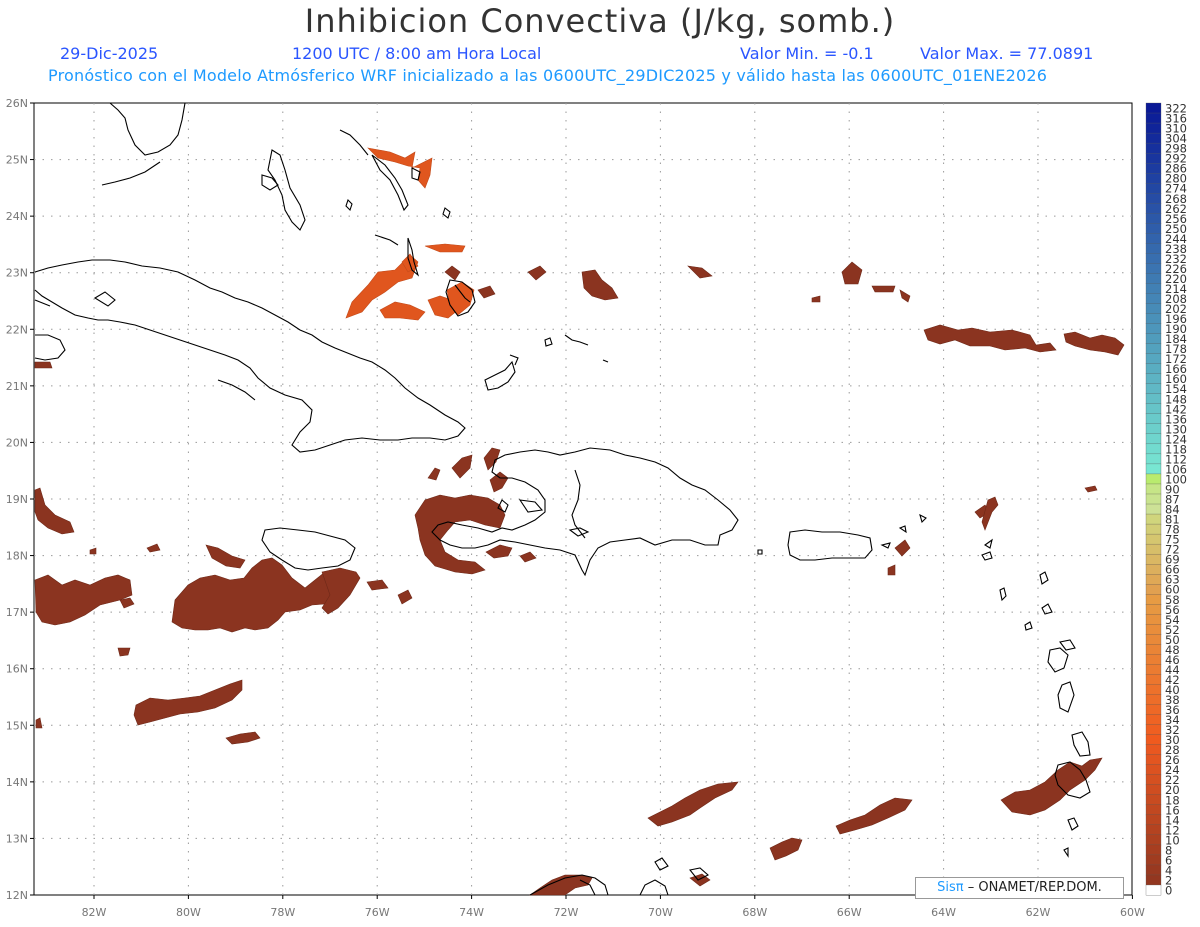 The width and height of the screenshot is (1200, 927). What do you see at coordinates (807, 53) in the screenshot?
I see `min-value: Valor Min. = -0.1` at bounding box center [807, 53].